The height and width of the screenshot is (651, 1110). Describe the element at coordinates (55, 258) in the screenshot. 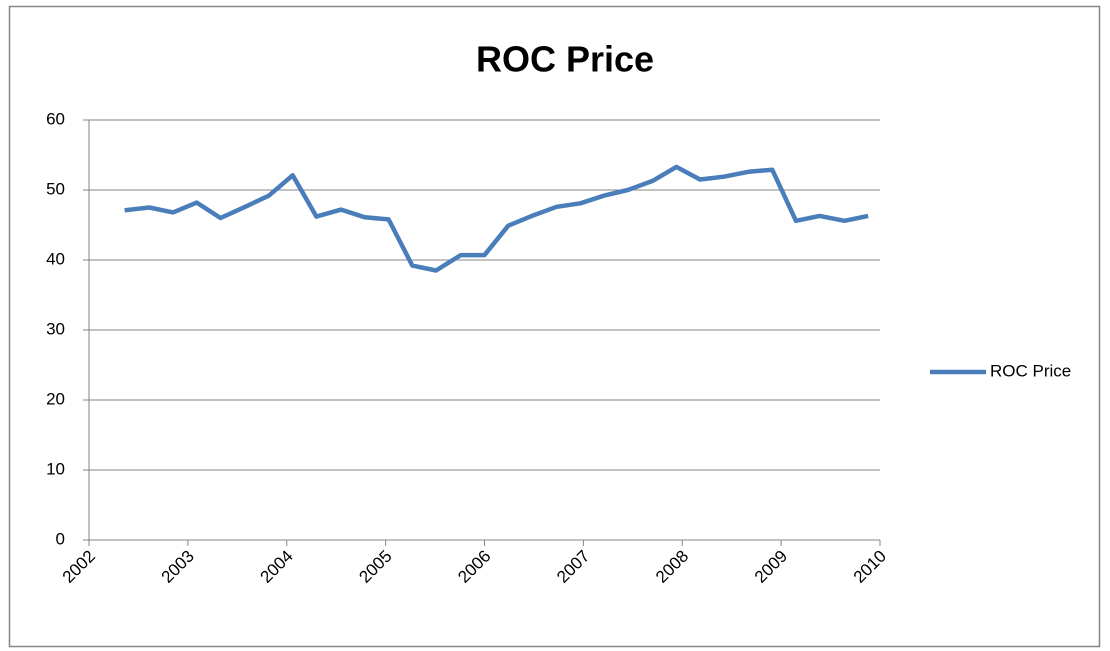

I see `y-tick-label: 40` at that location.